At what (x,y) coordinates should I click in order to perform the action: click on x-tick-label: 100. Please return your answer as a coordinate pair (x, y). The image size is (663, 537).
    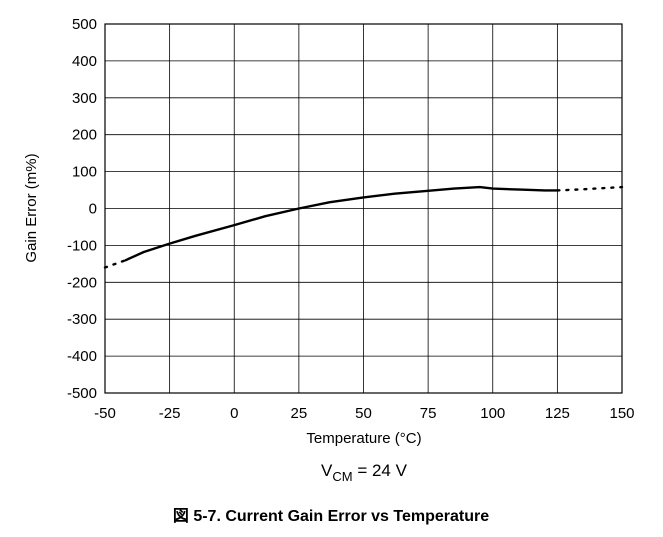
    Looking at the image, I should click on (492, 413).